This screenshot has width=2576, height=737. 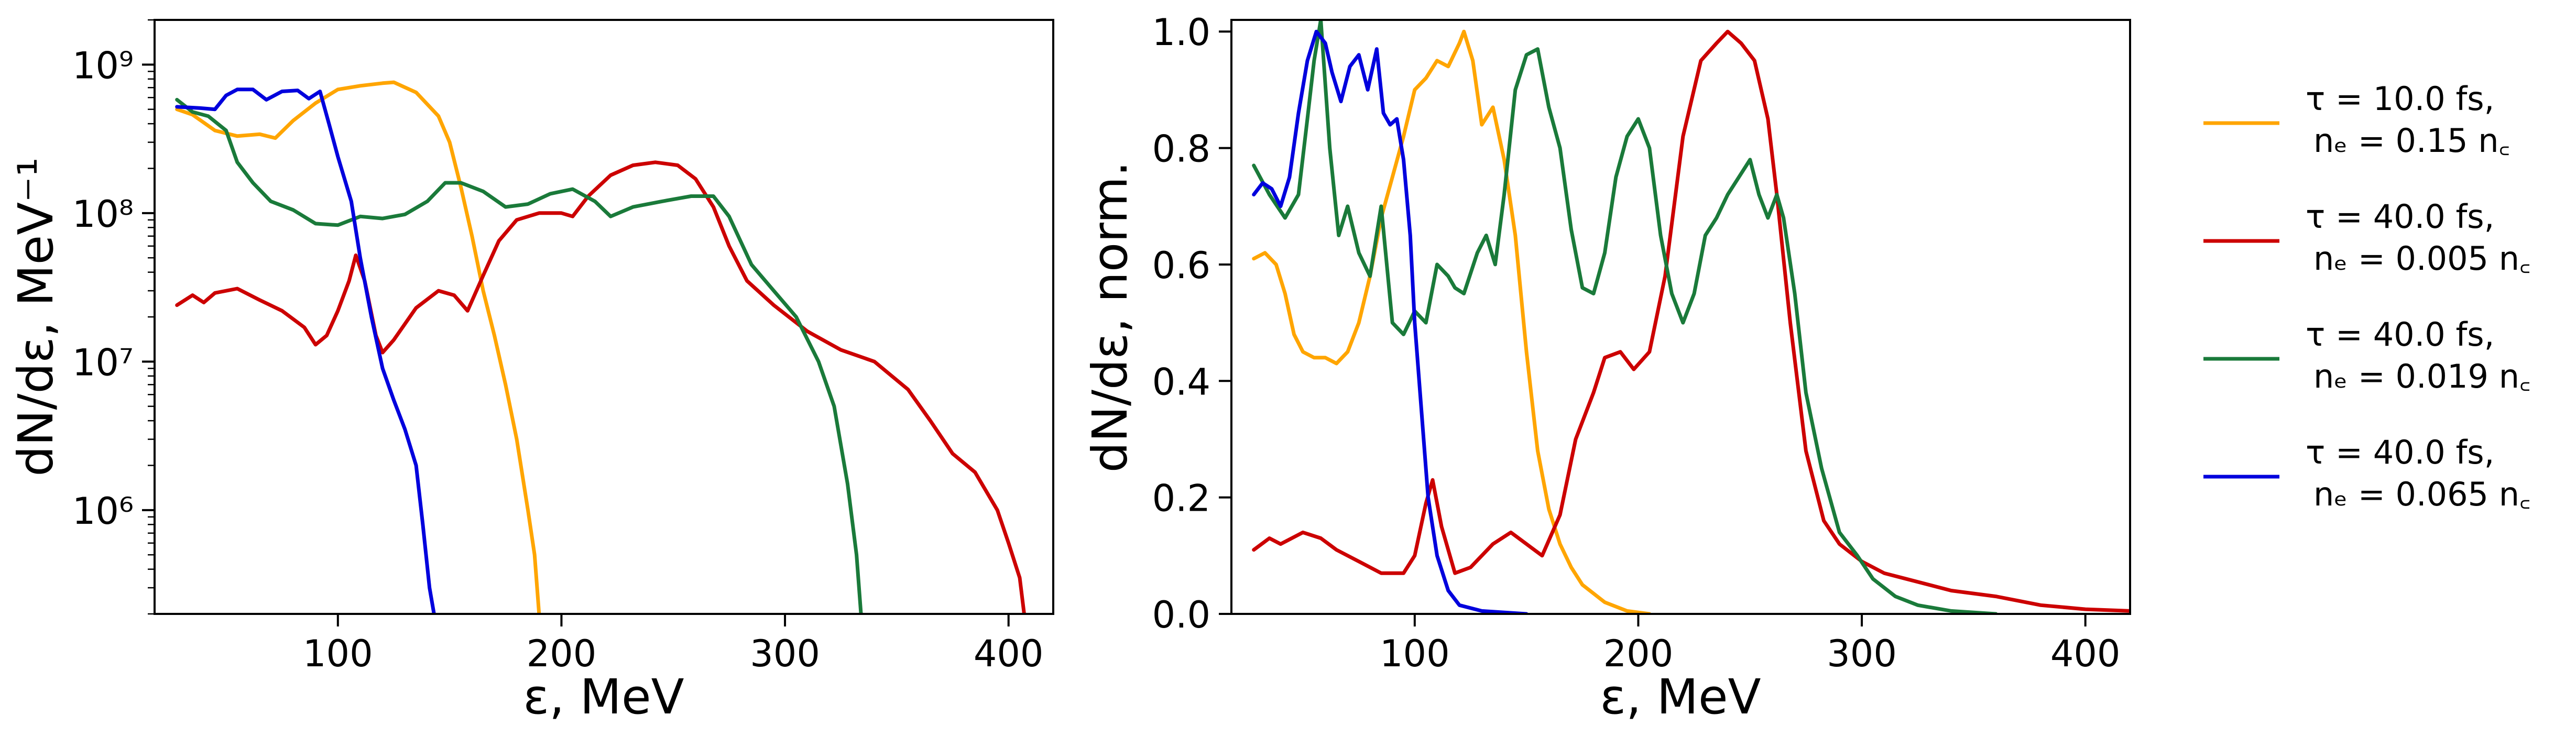 I want to click on legend-label-3-line2: nₑ = 0.065 n꜀, so click(x=2422, y=494).